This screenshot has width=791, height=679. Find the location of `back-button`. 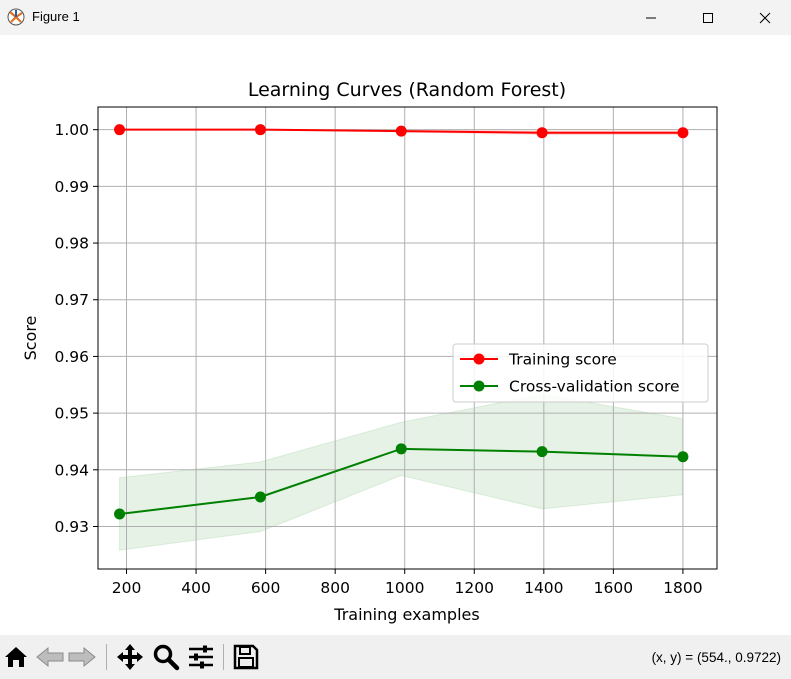

back-button is located at coordinates (50, 657).